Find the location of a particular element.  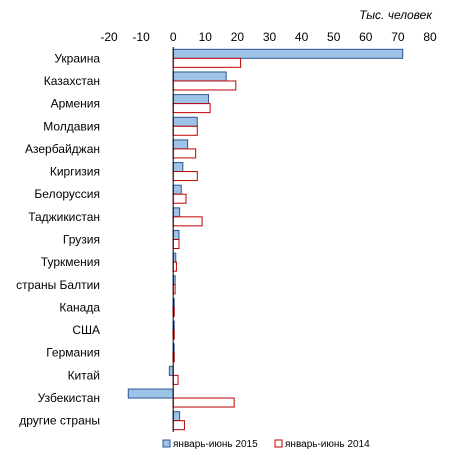

x-tick-label: 0 is located at coordinates (173, 37).